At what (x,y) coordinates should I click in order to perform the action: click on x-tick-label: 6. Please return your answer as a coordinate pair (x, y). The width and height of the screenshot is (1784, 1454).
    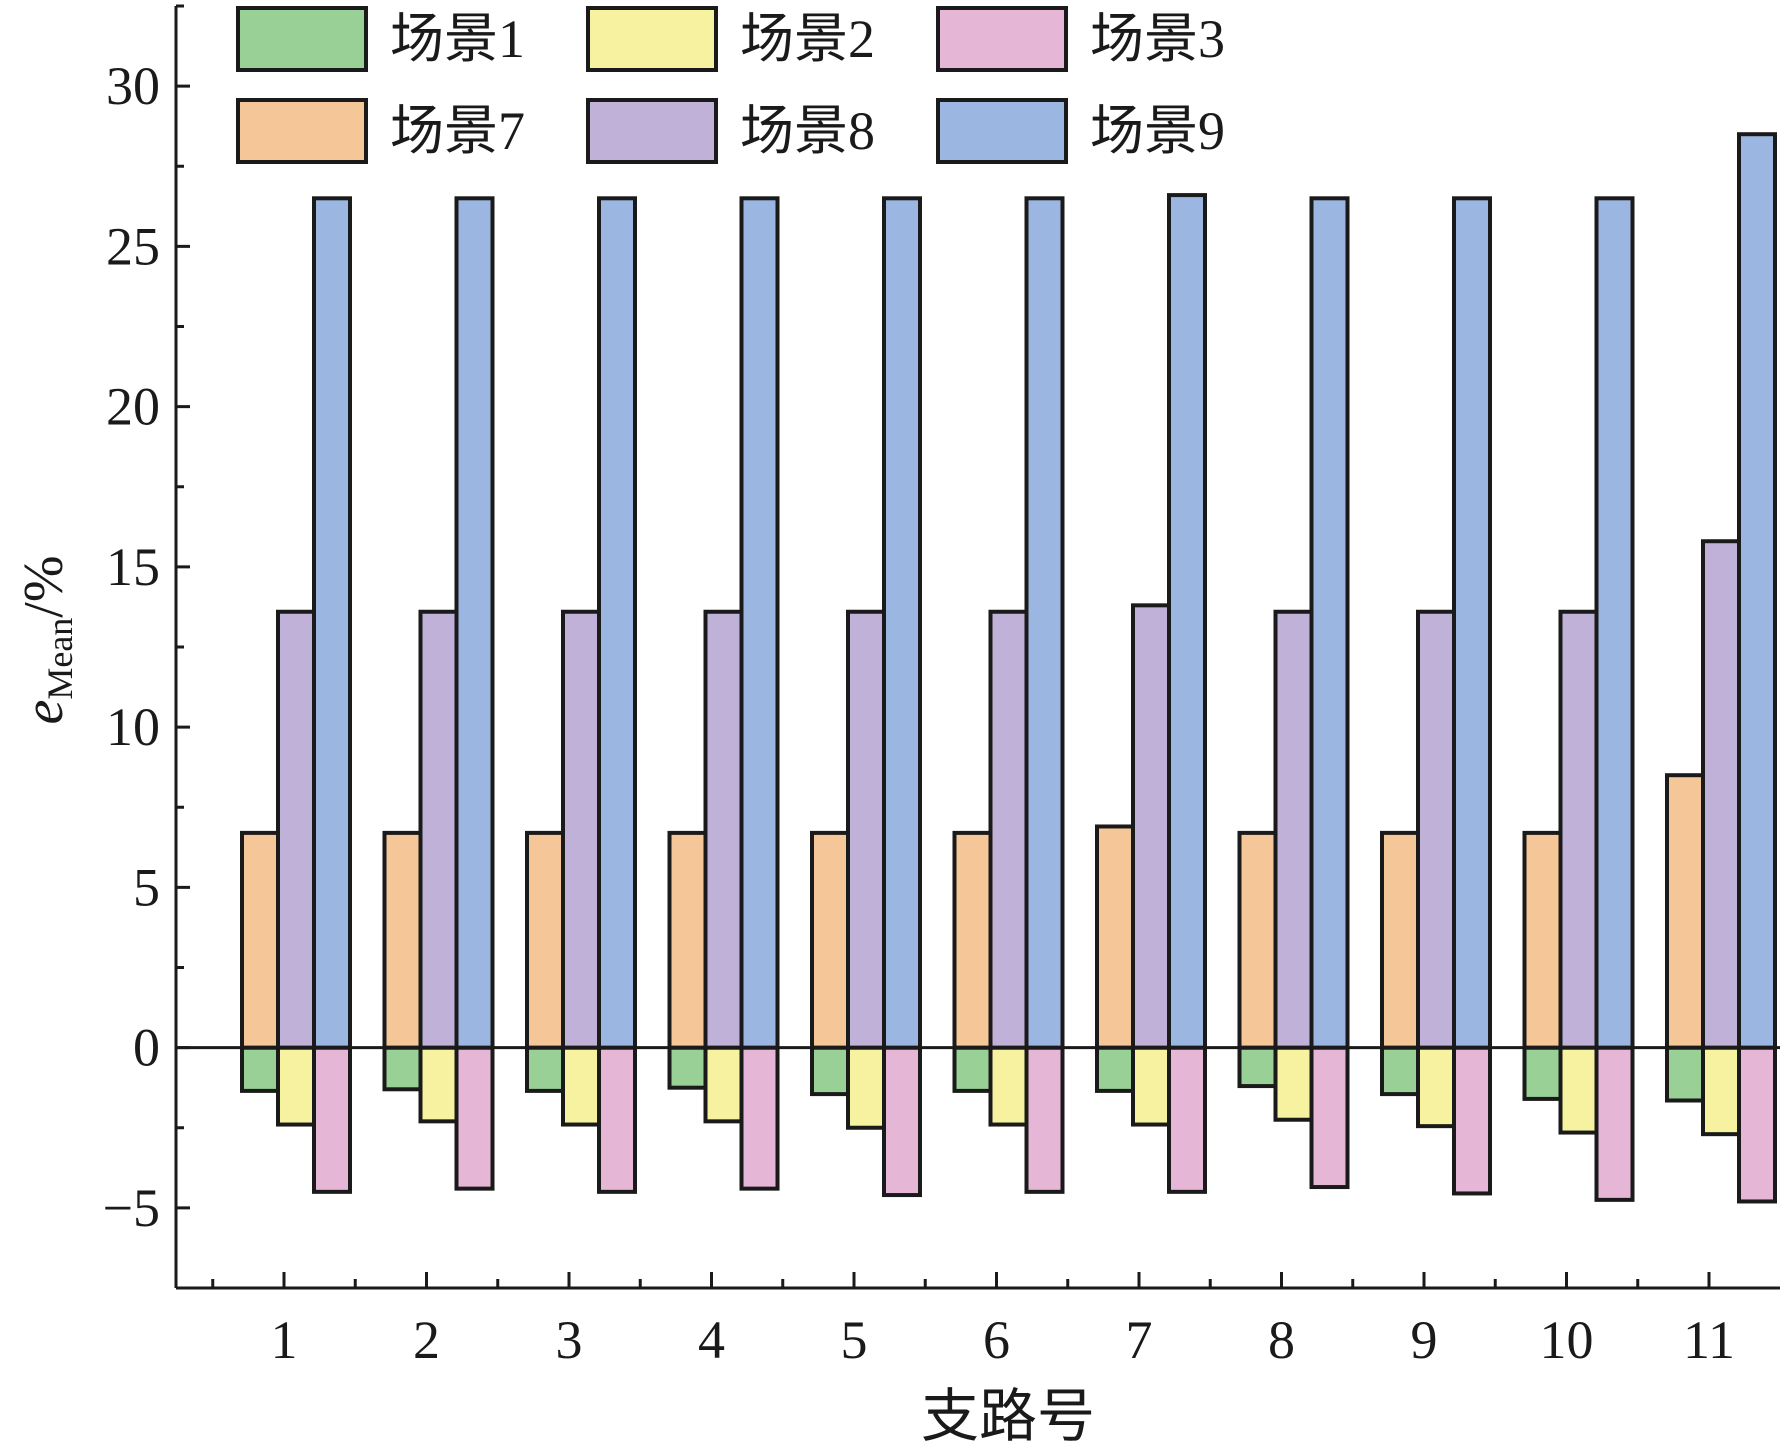
    Looking at the image, I should click on (996, 1340).